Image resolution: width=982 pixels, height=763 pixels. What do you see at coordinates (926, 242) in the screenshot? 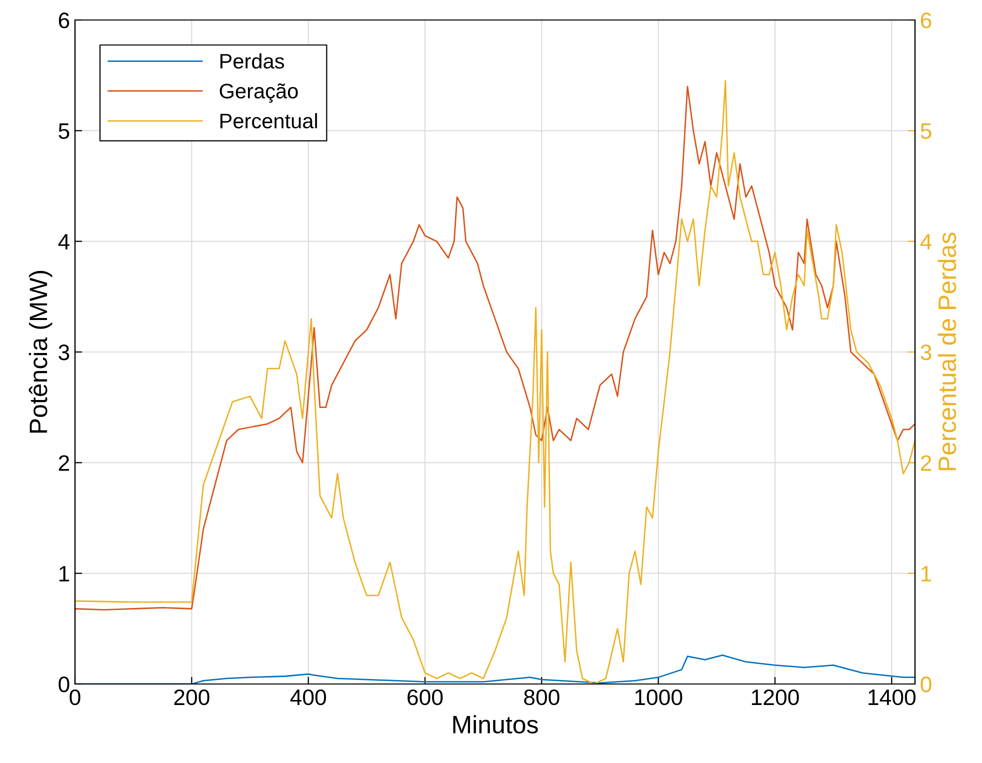
I see `y2-tick-label: 4` at bounding box center [926, 242].